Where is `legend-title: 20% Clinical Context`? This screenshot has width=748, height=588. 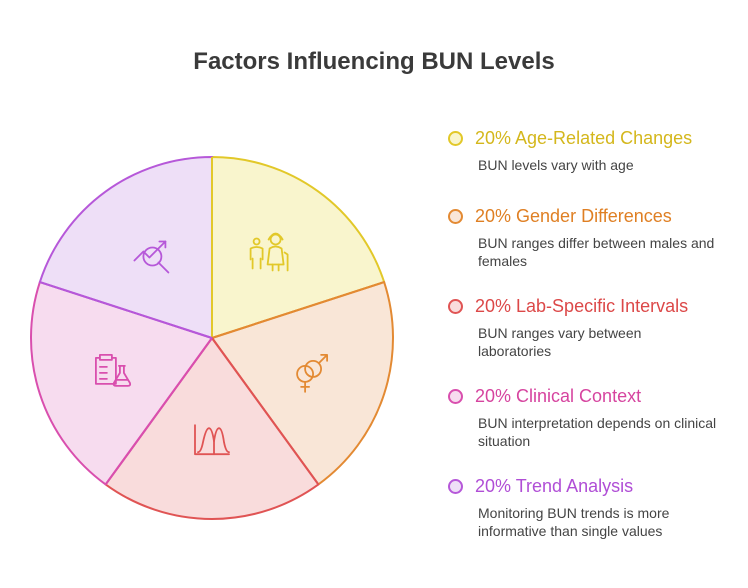
legend-title: 20% Clinical Context is located at coordinates (558, 395).